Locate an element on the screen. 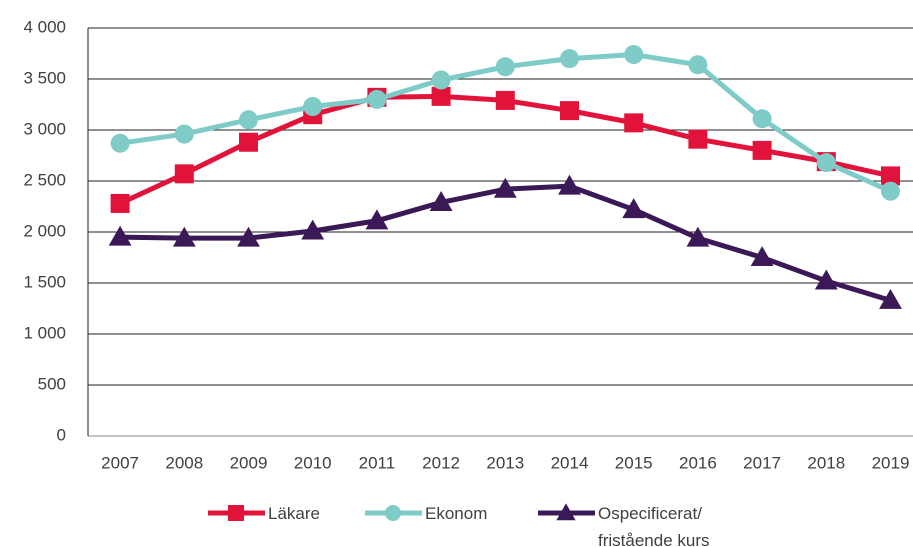 This screenshot has height=547, width=913. legend-label: Ekonom is located at coordinates (456, 513).